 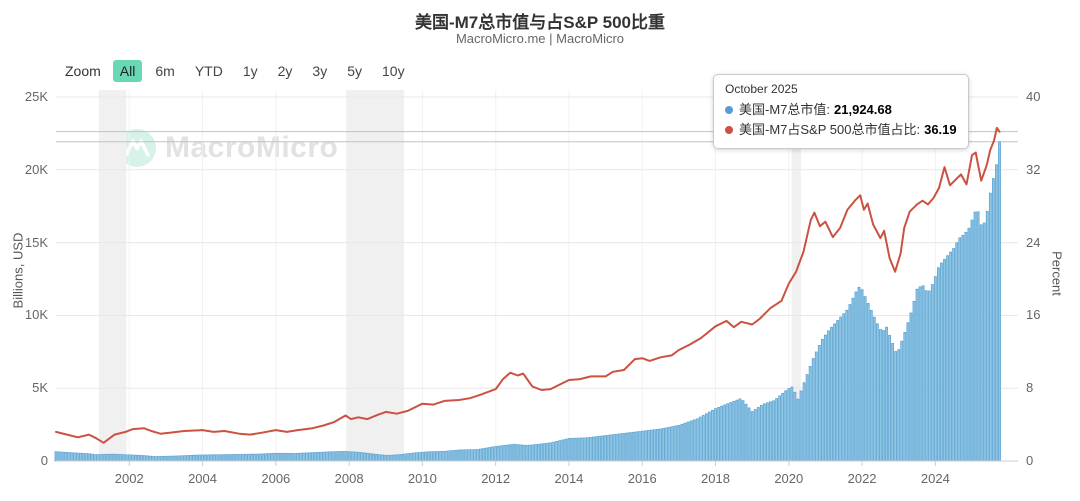 What do you see at coordinates (127, 71) in the screenshot?
I see `range-button-all: All` at bounding box center [127, 71].